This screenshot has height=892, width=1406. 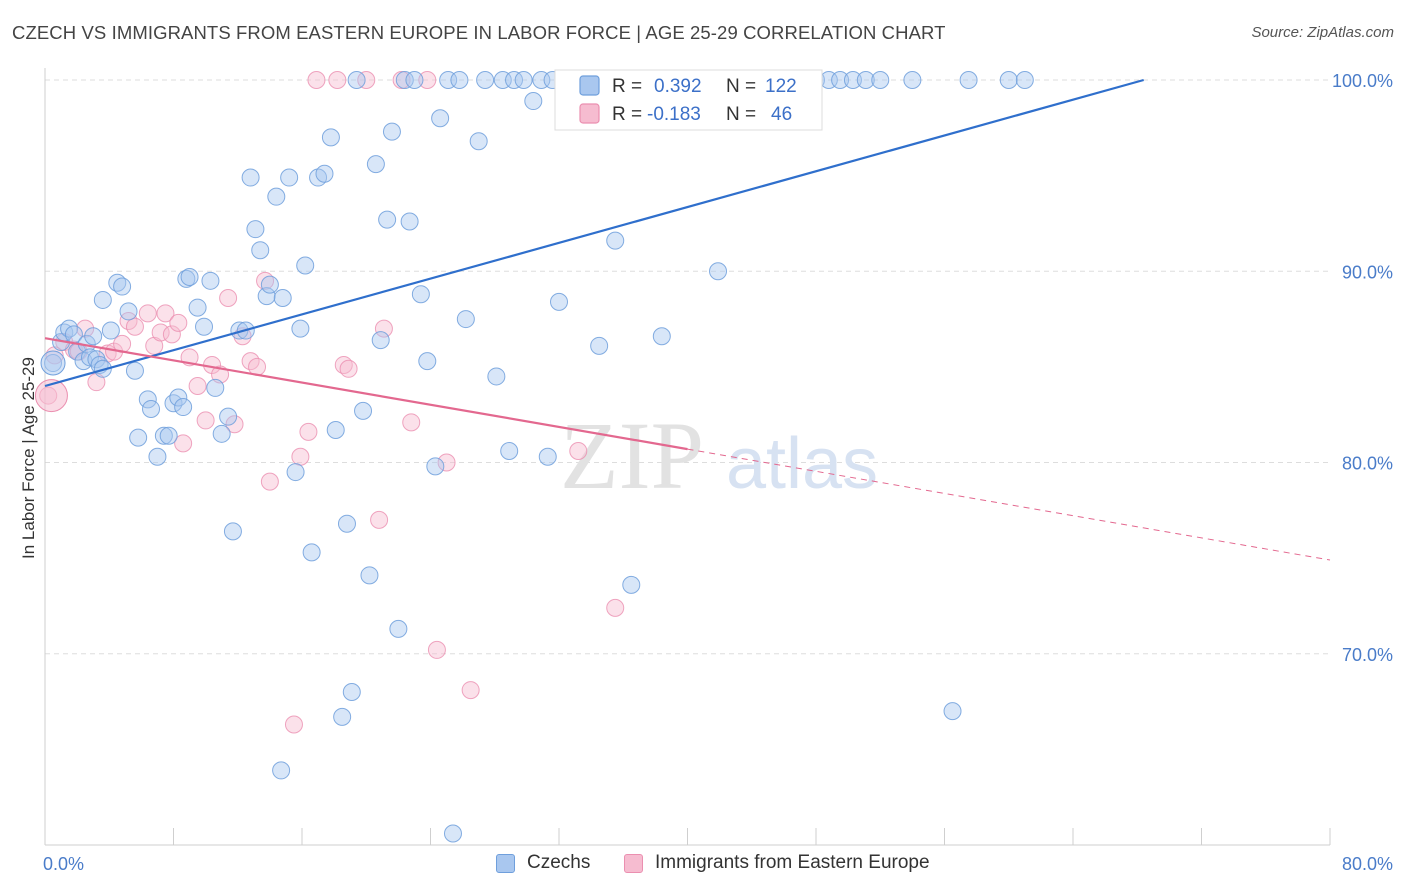 What do you see at coordinates (781, 86) in the screenshot?
I see `stats-czech-n-value: 122` at bounding box center [781, 86].